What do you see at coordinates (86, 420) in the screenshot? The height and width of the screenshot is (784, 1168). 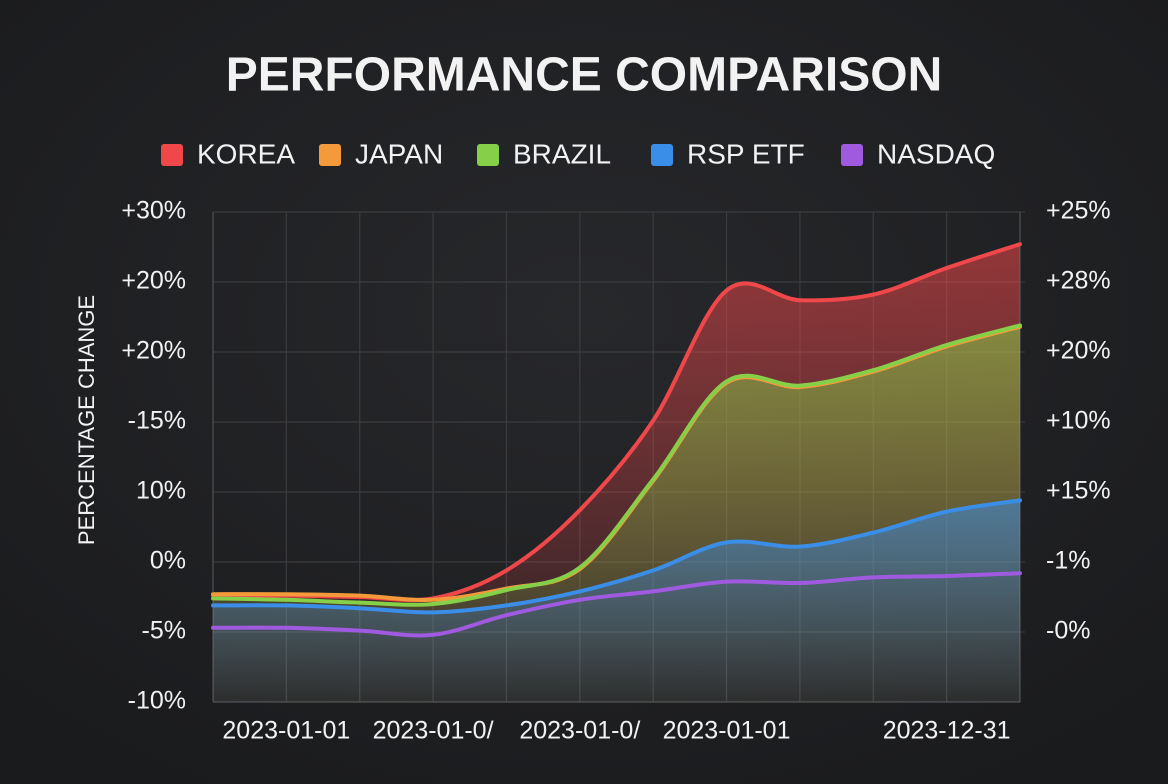 I see `y-axis-label: PERCENTAGE CHANGE` at bounding box center [86, 420].